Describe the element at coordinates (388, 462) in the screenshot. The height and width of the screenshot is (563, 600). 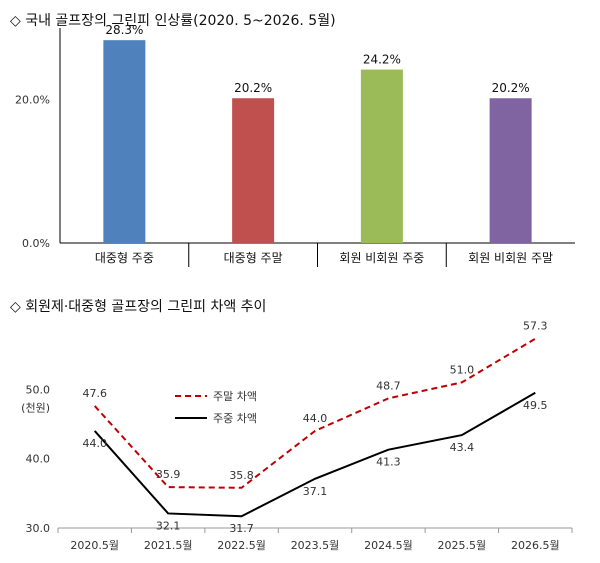
I see `line-data-label: 41.3` at that location.